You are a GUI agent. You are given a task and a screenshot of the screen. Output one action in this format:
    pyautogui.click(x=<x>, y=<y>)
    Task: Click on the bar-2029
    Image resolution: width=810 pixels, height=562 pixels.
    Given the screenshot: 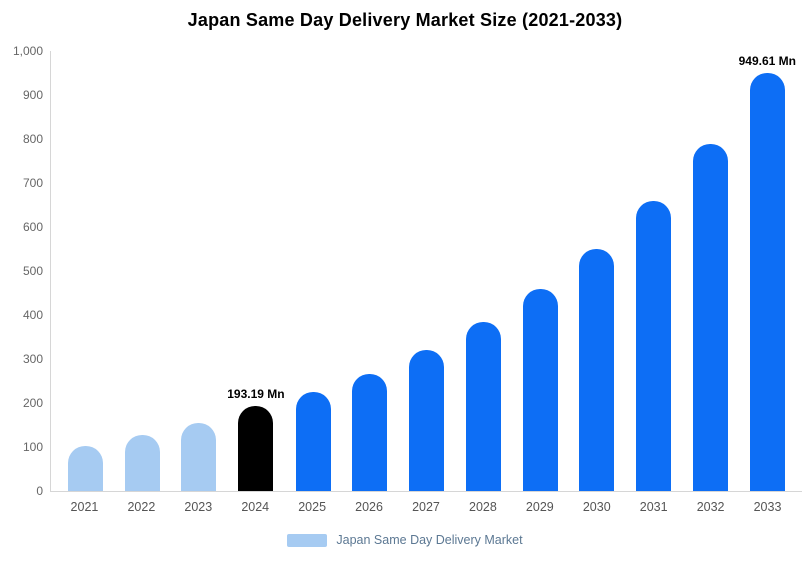 What is the action you would take?
    pyautogui.click(x=540, y=389)
    